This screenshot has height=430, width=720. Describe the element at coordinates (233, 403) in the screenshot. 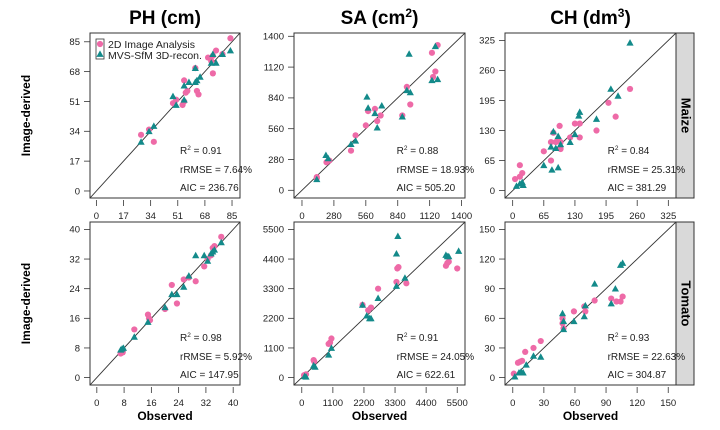

I see `x-tick-label: 40` at that location.